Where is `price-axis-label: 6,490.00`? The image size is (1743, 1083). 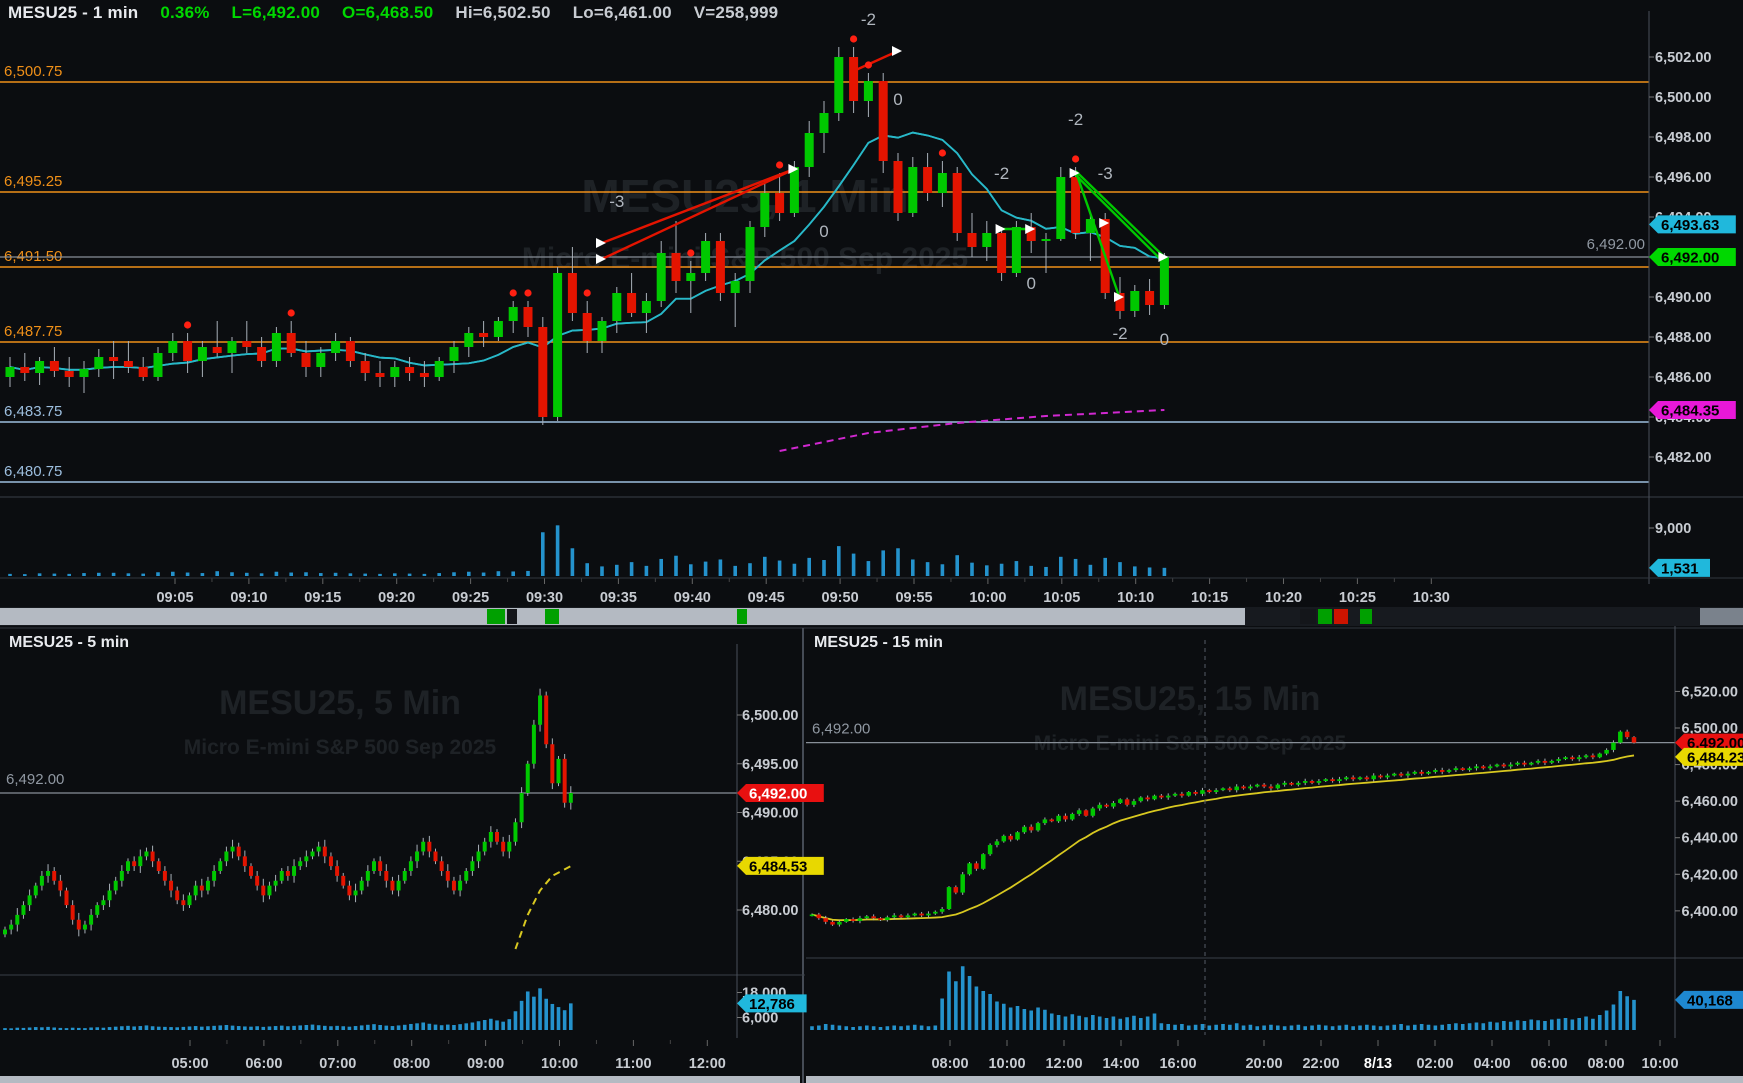
price-axis-label: 6,490.00 is located at coordinates (1683, 298).